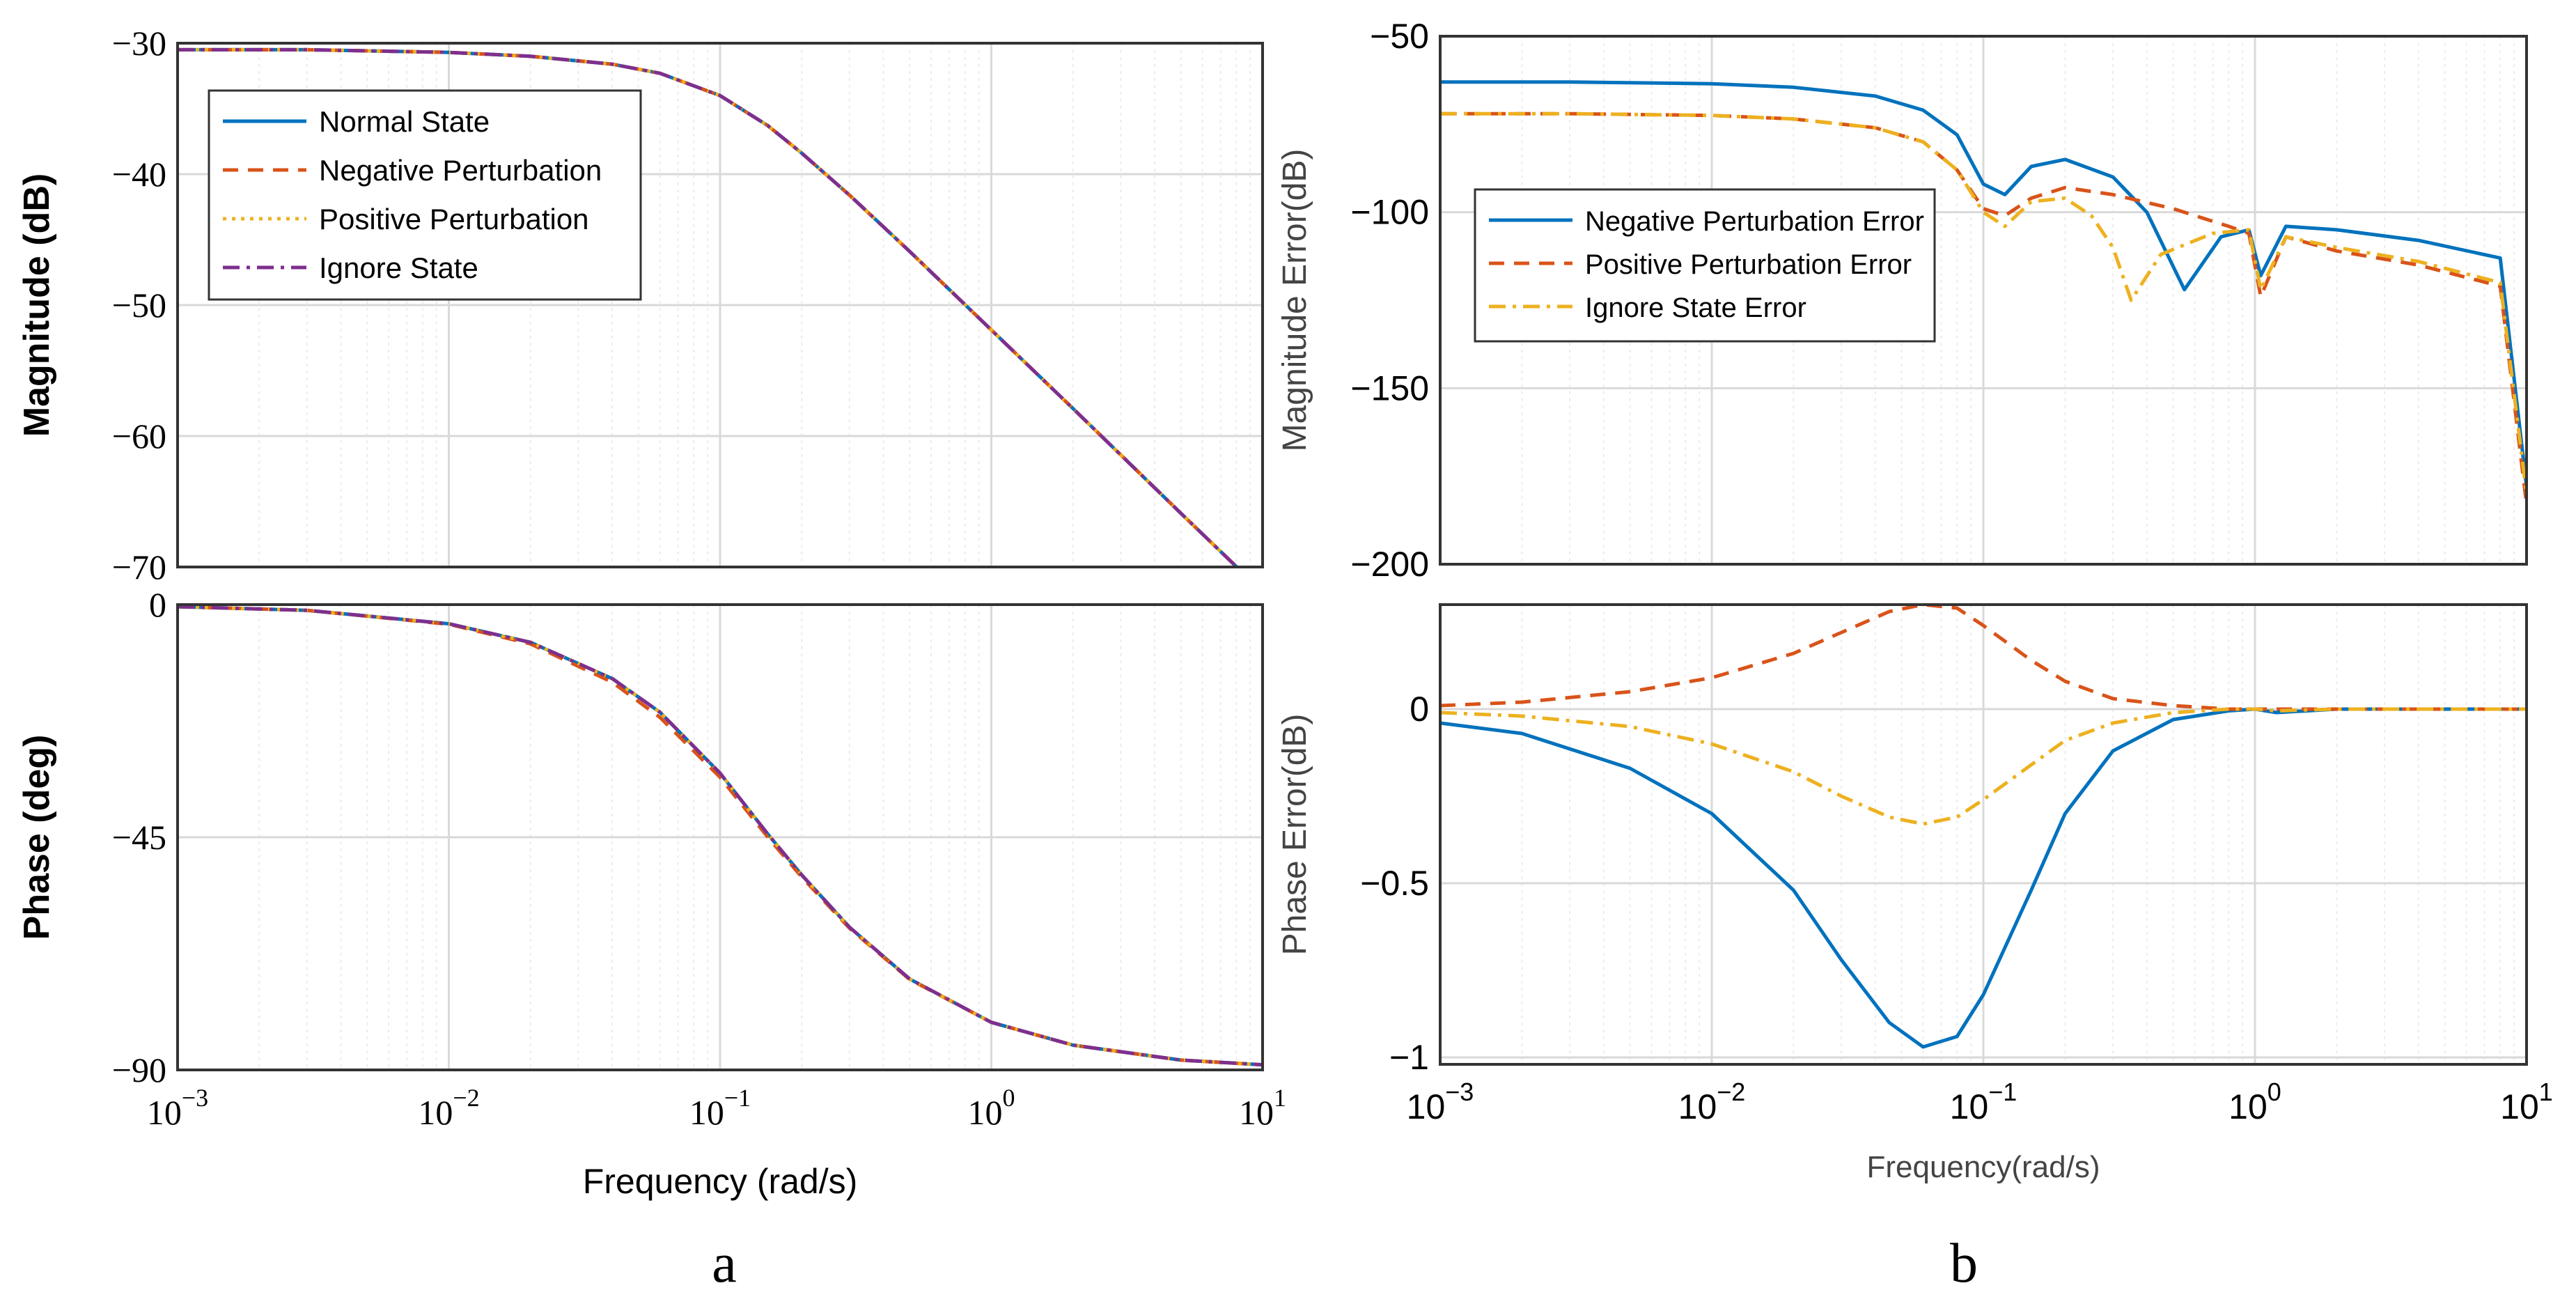  What do you see at coordinates (1755, 221) in the screenshot?
I see `legend-entry-label: Negative Perturbation Error` at bounding box center [1755, 221].